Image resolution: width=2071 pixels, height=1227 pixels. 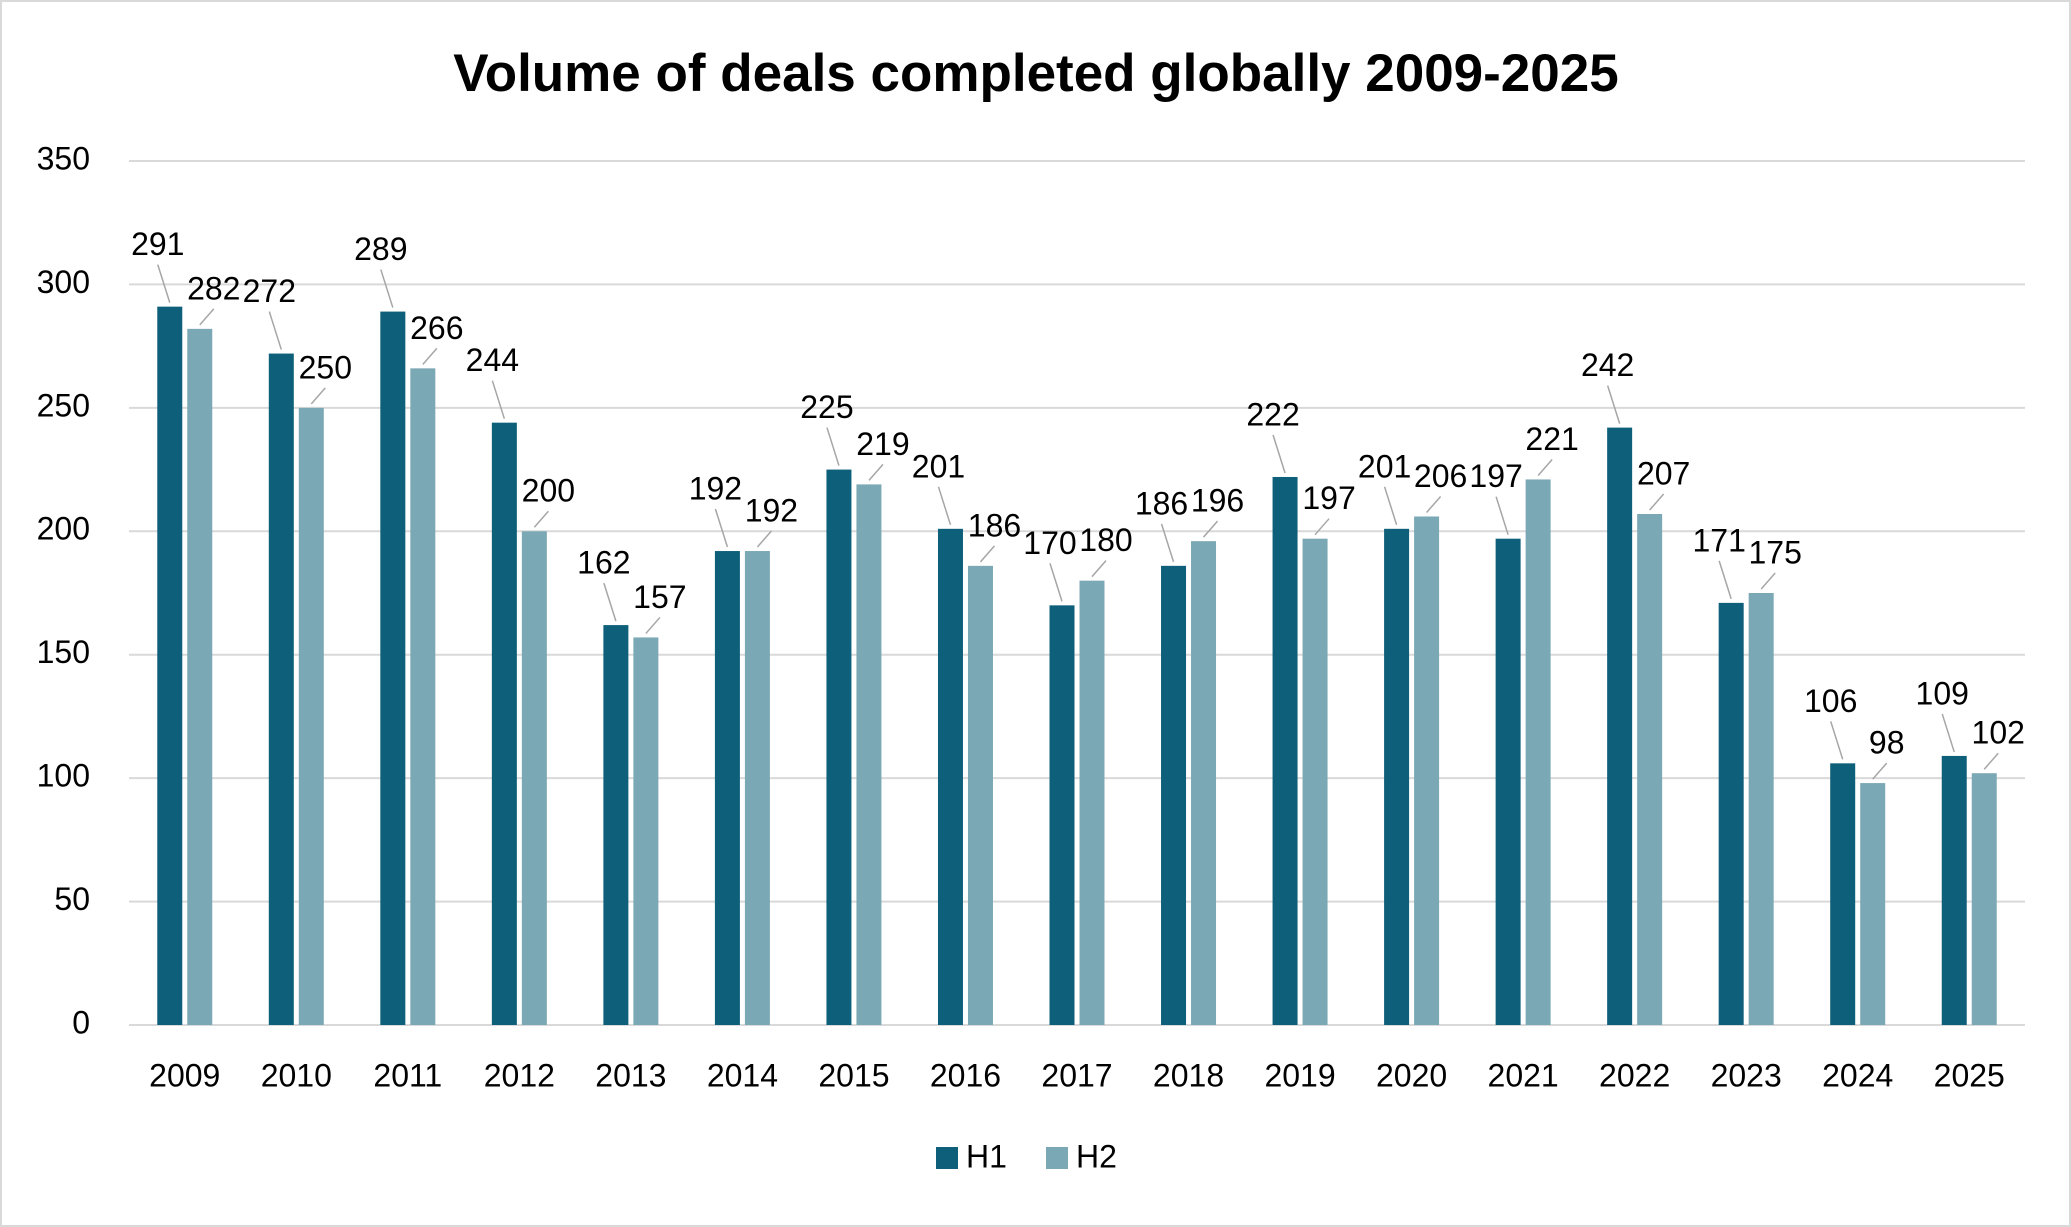 I want to click on x-tick-label: 2014, so click(x=742, y=1075).